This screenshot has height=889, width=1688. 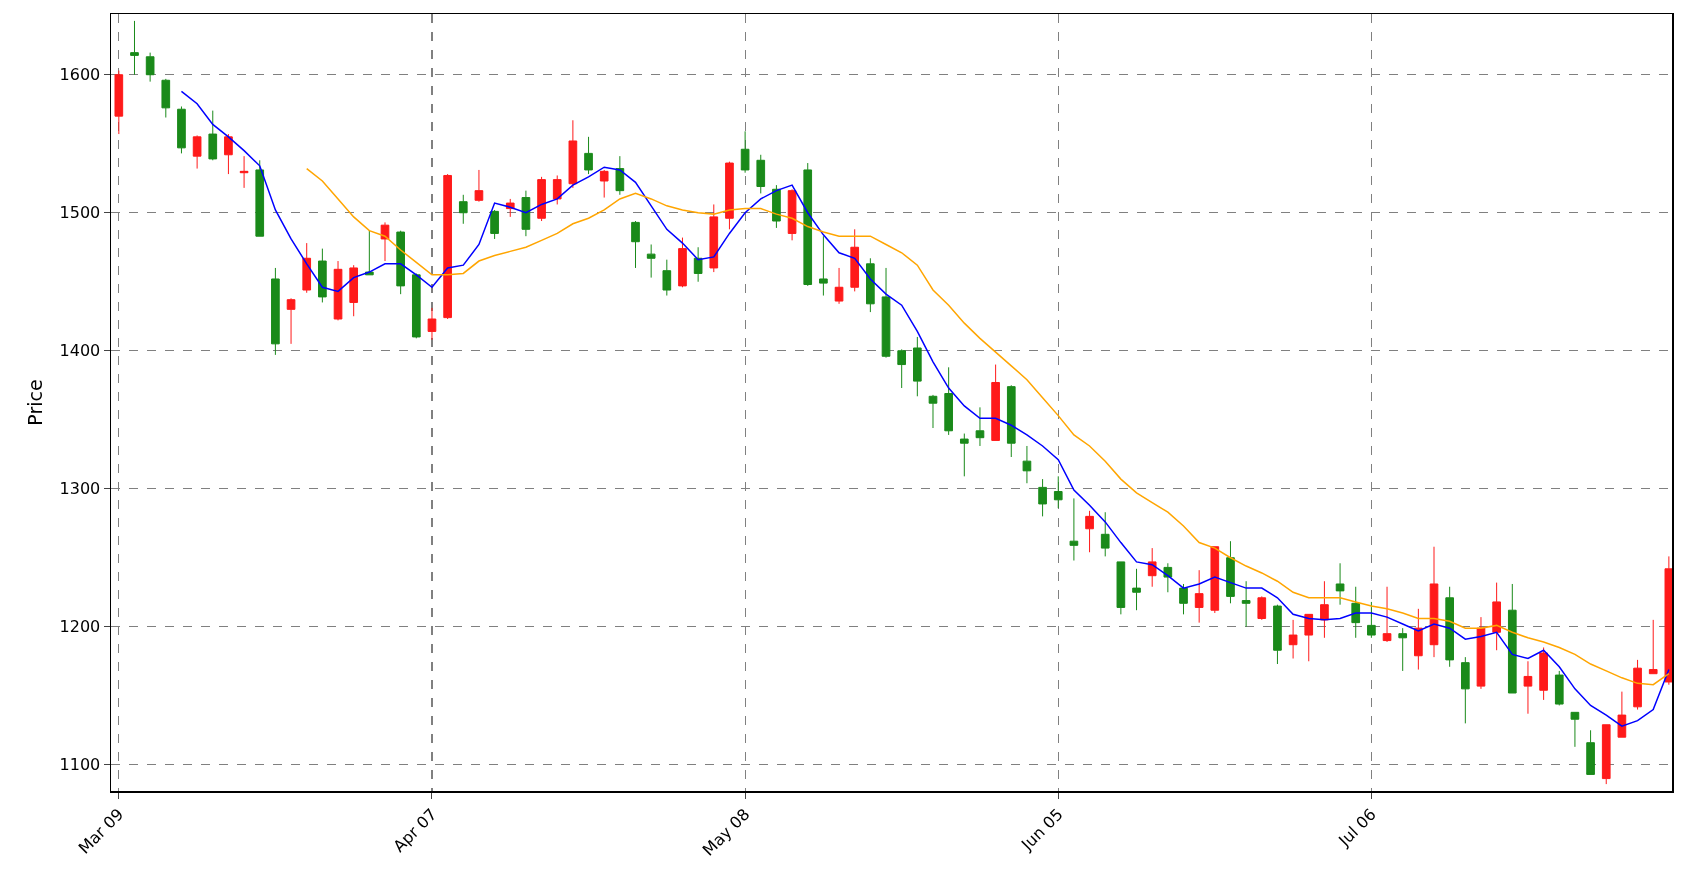 What do you see at coordinates (80, 75) in the screenshot?
I see `y-tick-label: 1600` at bounding box center [80, 75].